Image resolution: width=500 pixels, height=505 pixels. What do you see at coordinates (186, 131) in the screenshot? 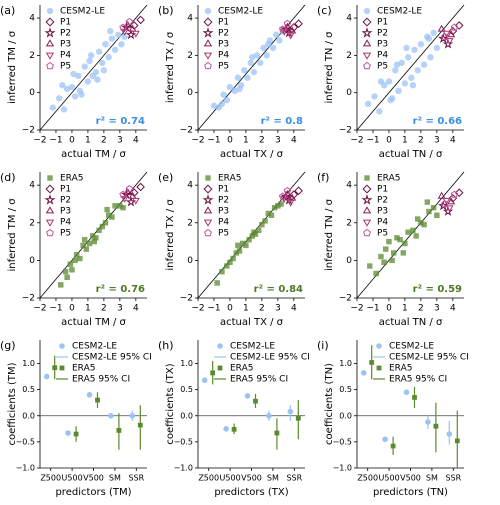
I see `y-tick-label: −2` at bounding box center [186, 131].